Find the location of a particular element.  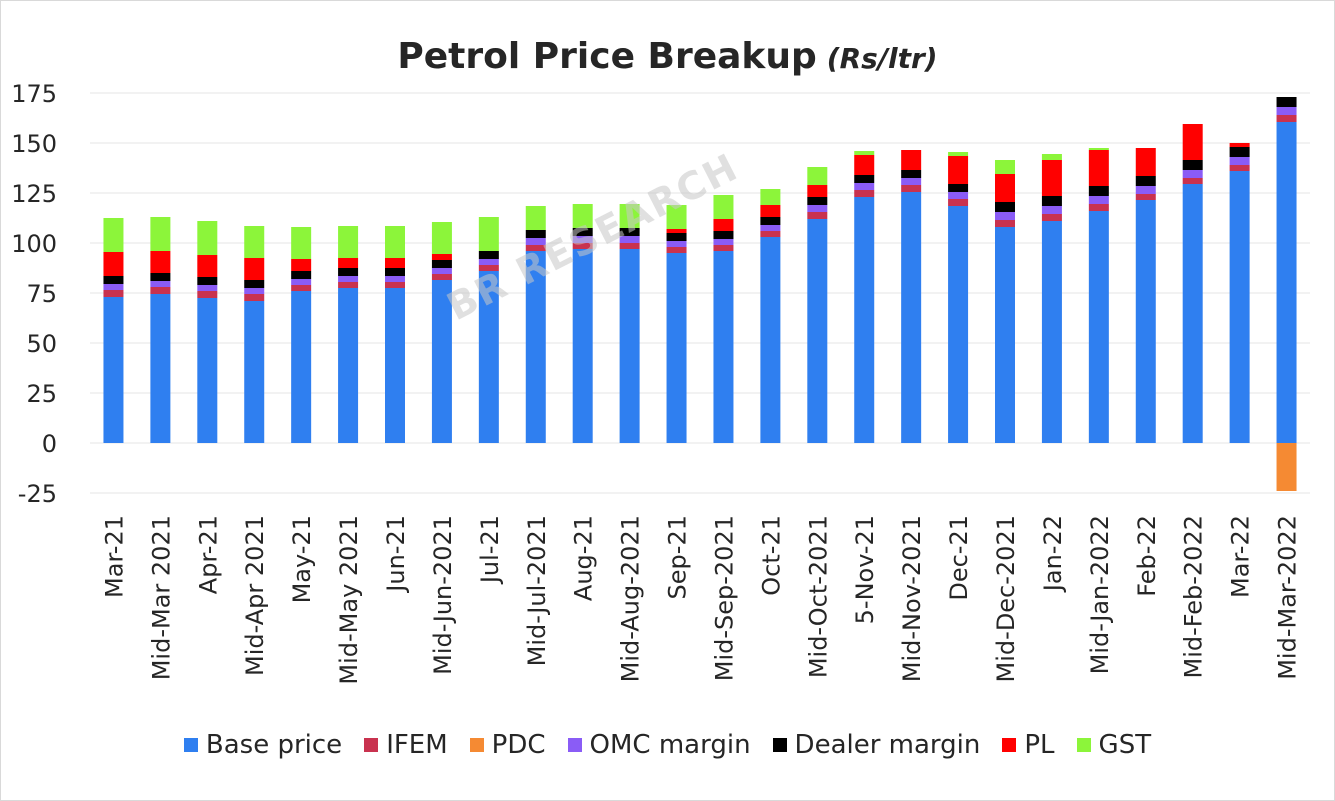

legend-item: PDC is located at coordinates (507, 745).